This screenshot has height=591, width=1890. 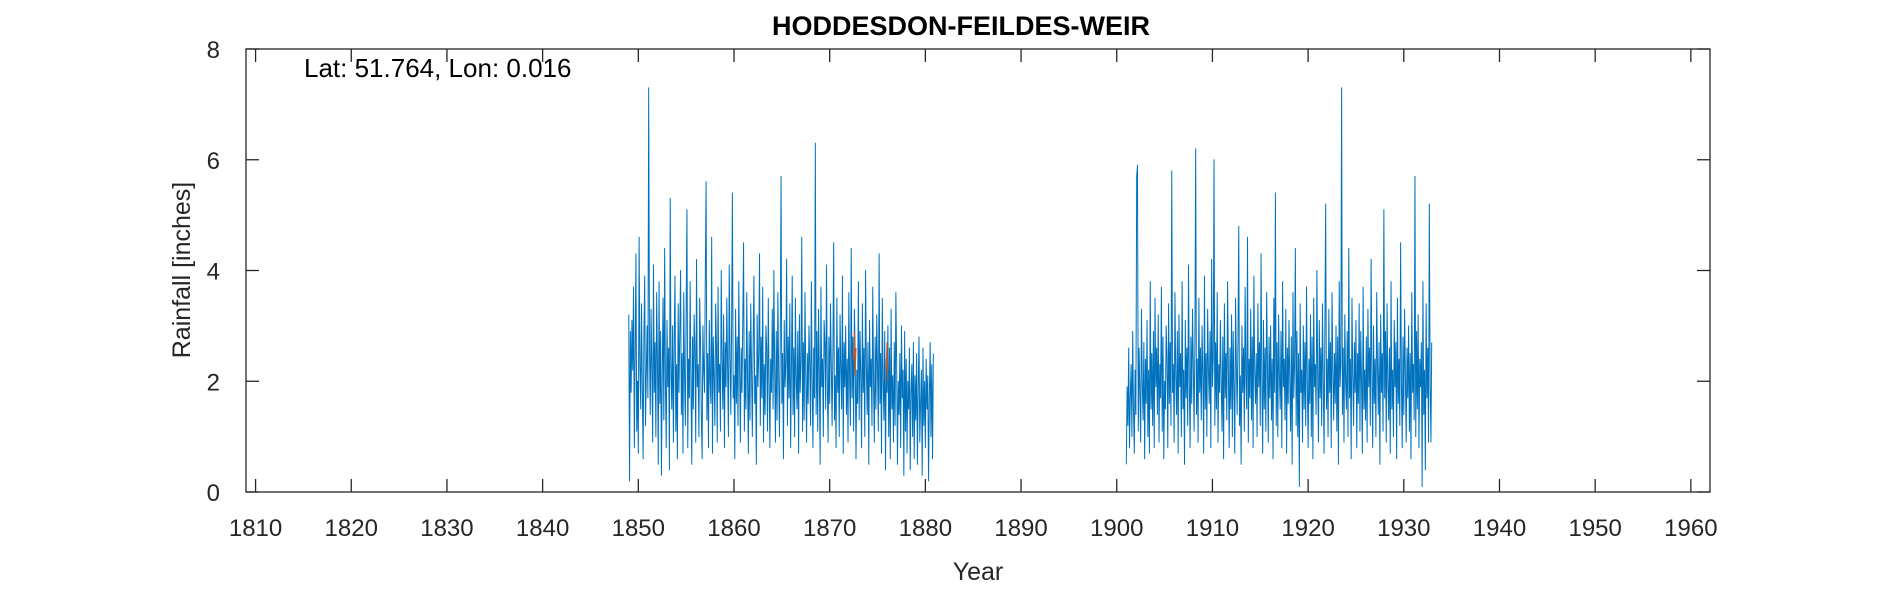 What do you see at coordinates (351, 528) in the screenshot?
I see `x-tick-label: 1820` at bounding box center [351, 528].